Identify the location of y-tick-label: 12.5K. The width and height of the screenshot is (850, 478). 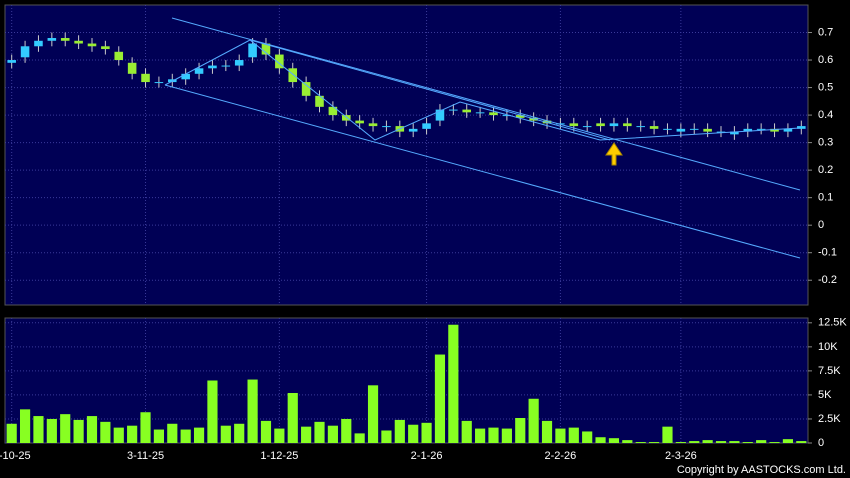
(832, 323).